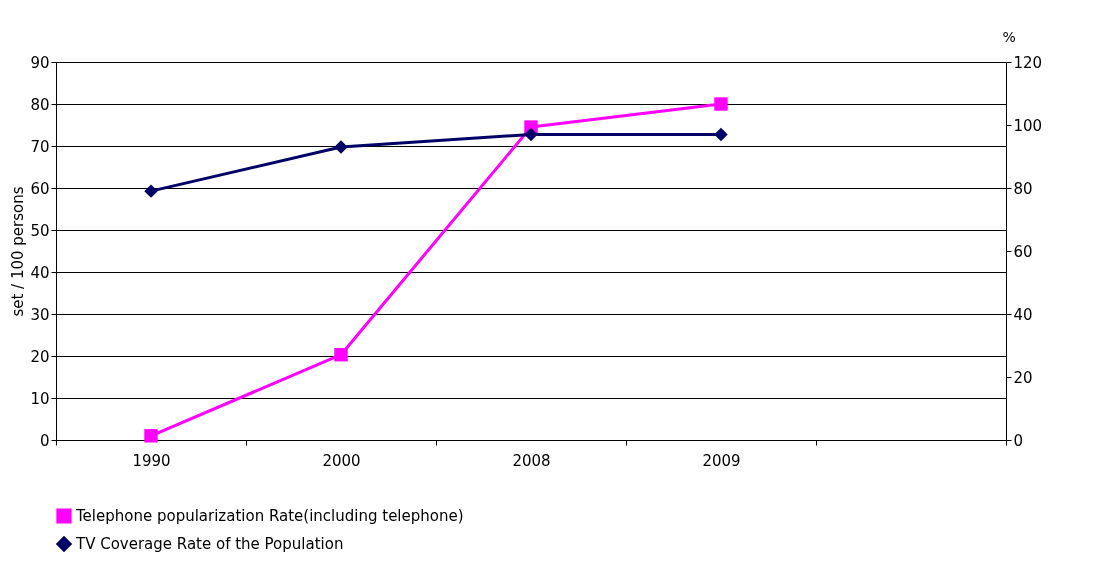 The width and height of the screenshot is (1118, 580). I want to click on y2-tick-label: 60, so click(1023, 251).